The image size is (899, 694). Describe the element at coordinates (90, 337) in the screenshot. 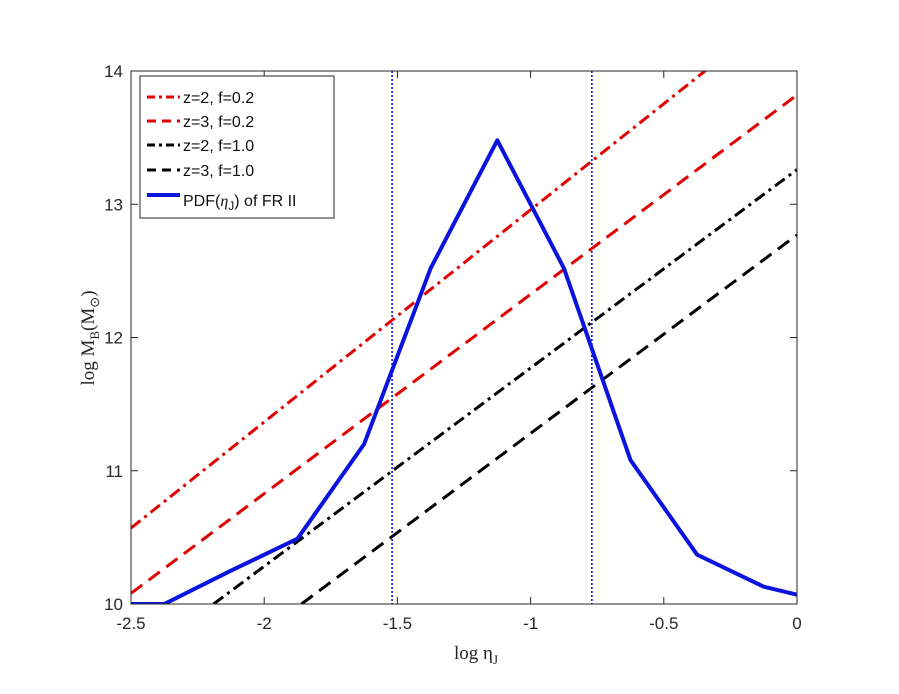

I see `y-axis-label: log MB(M⊙)` at that location.